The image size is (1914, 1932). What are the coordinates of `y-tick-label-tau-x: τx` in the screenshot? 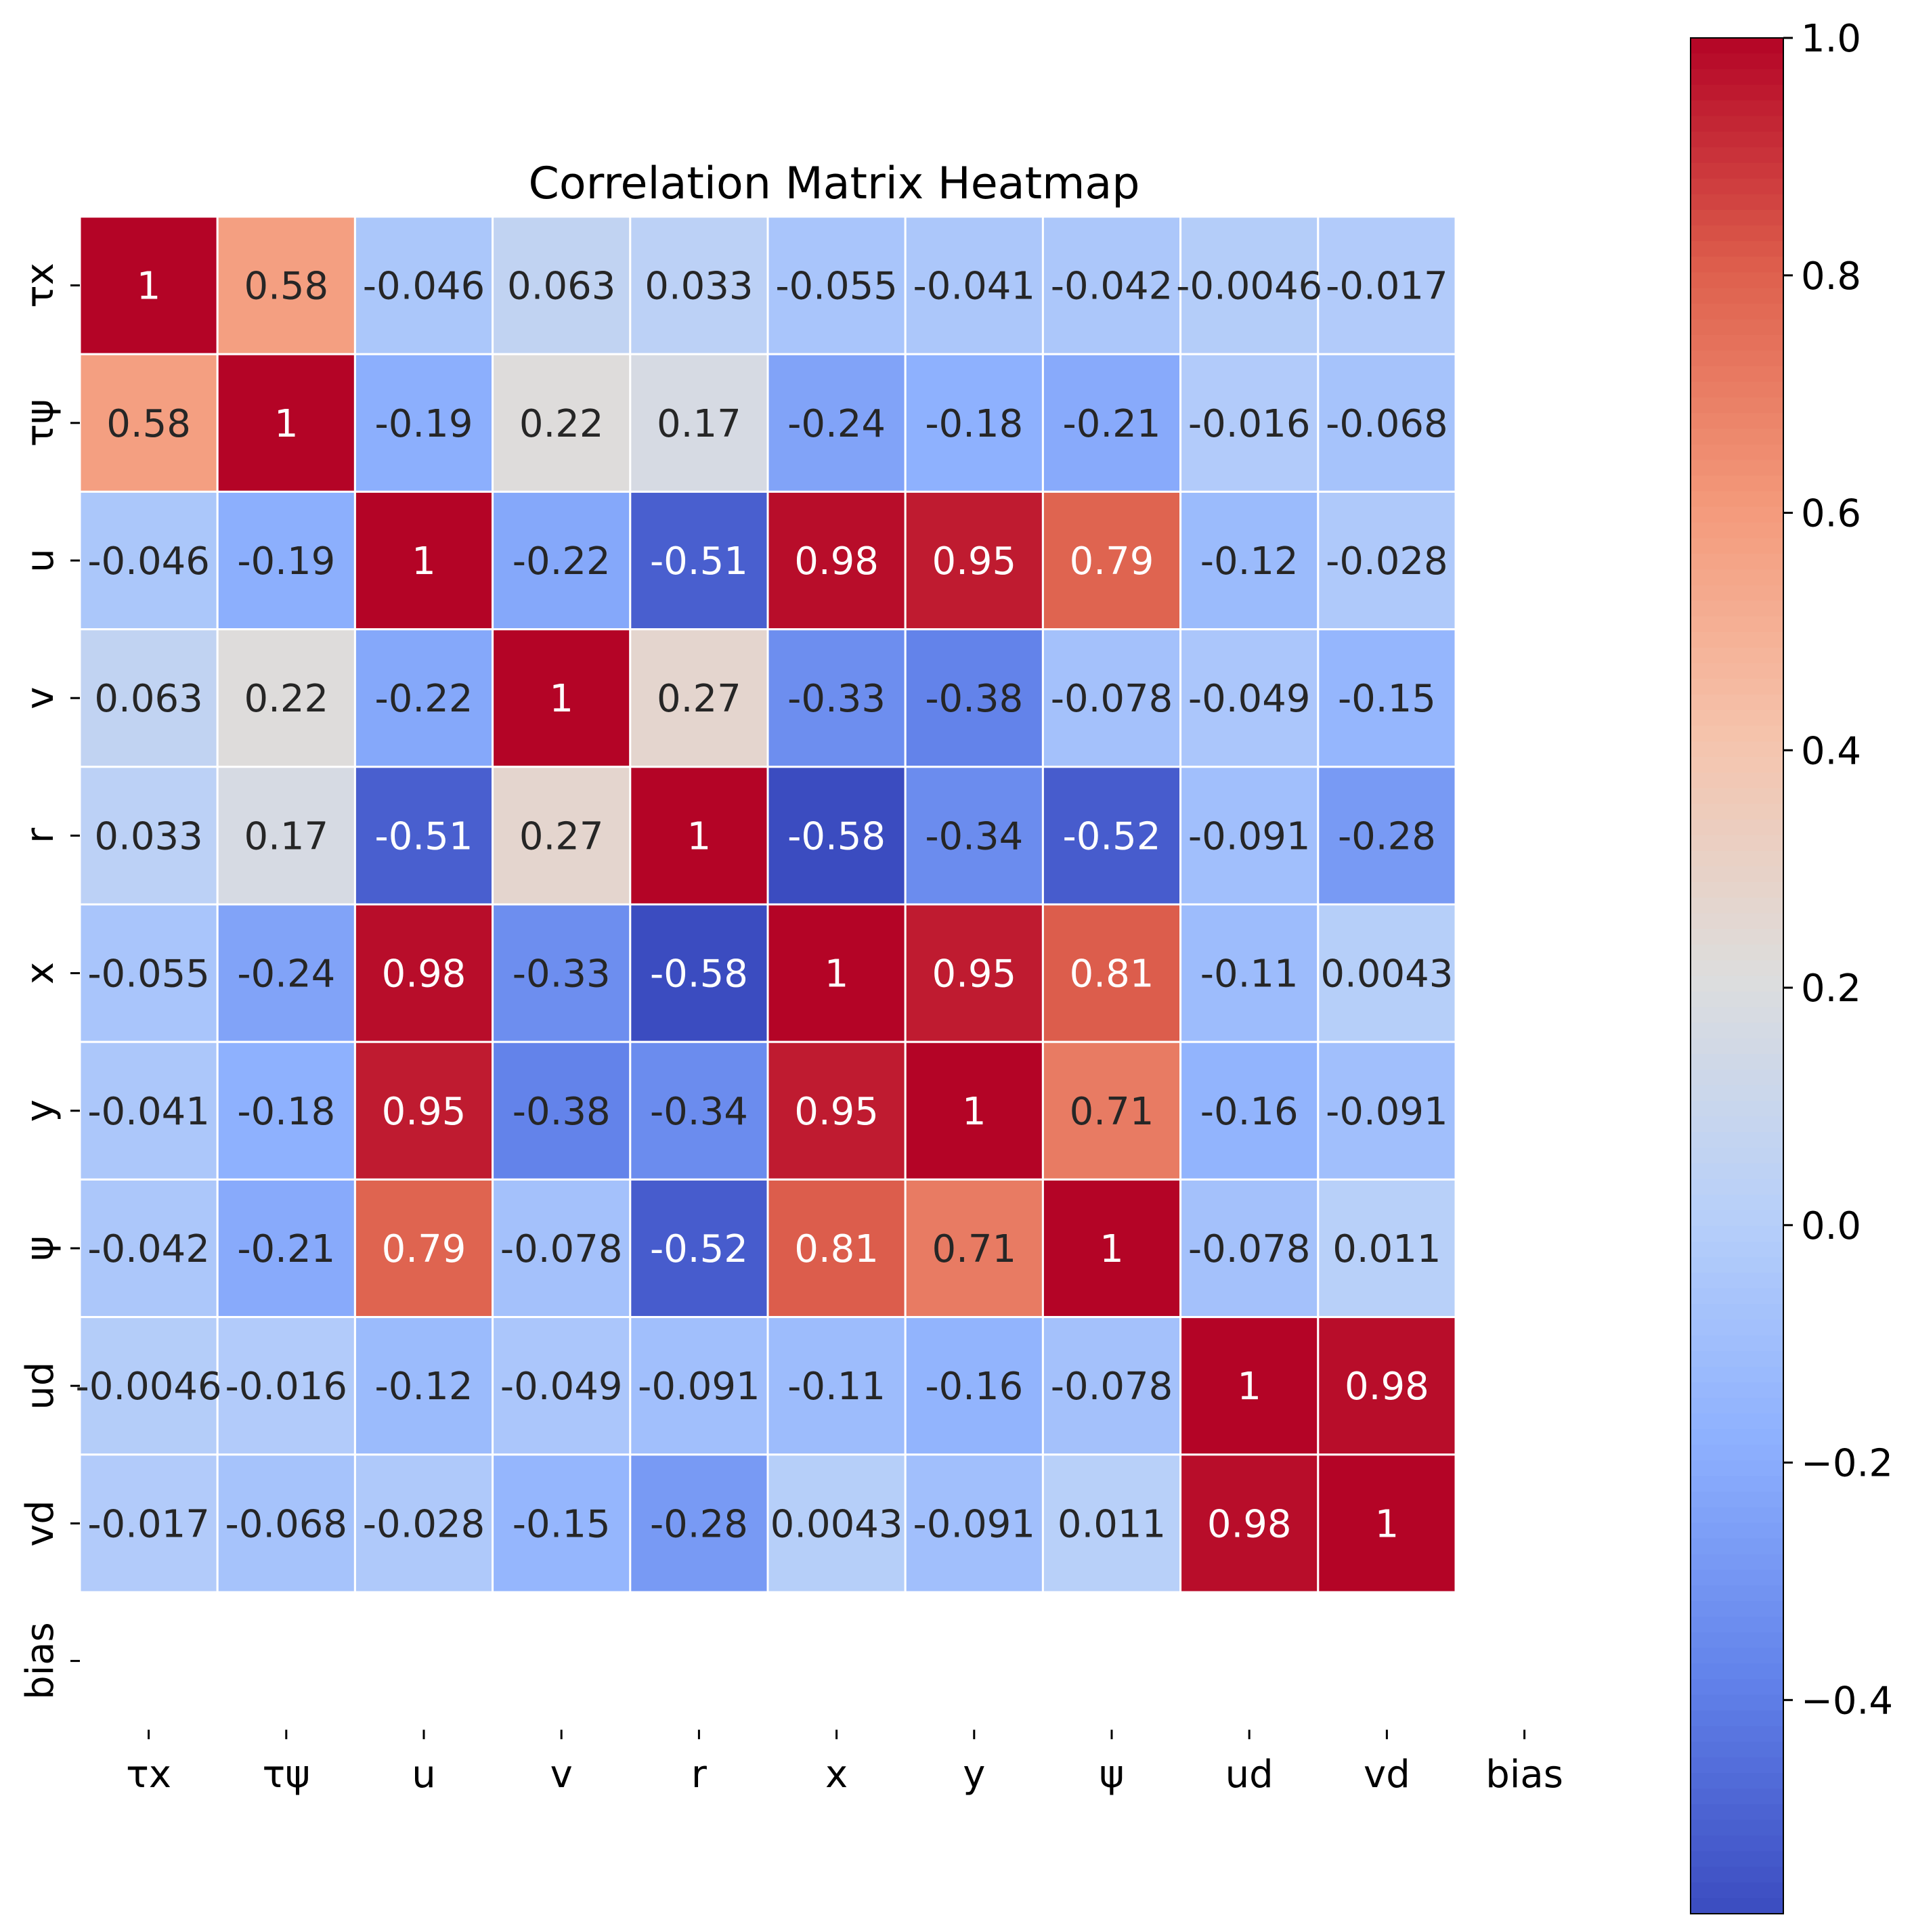 It's located at (40, 285).